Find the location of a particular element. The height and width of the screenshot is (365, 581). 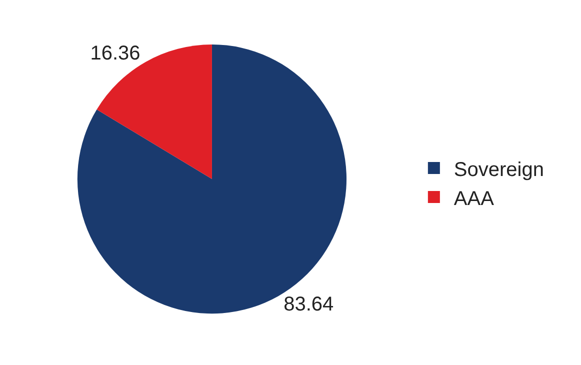

data-label: 83.64 is located at coordinates (309, 305).